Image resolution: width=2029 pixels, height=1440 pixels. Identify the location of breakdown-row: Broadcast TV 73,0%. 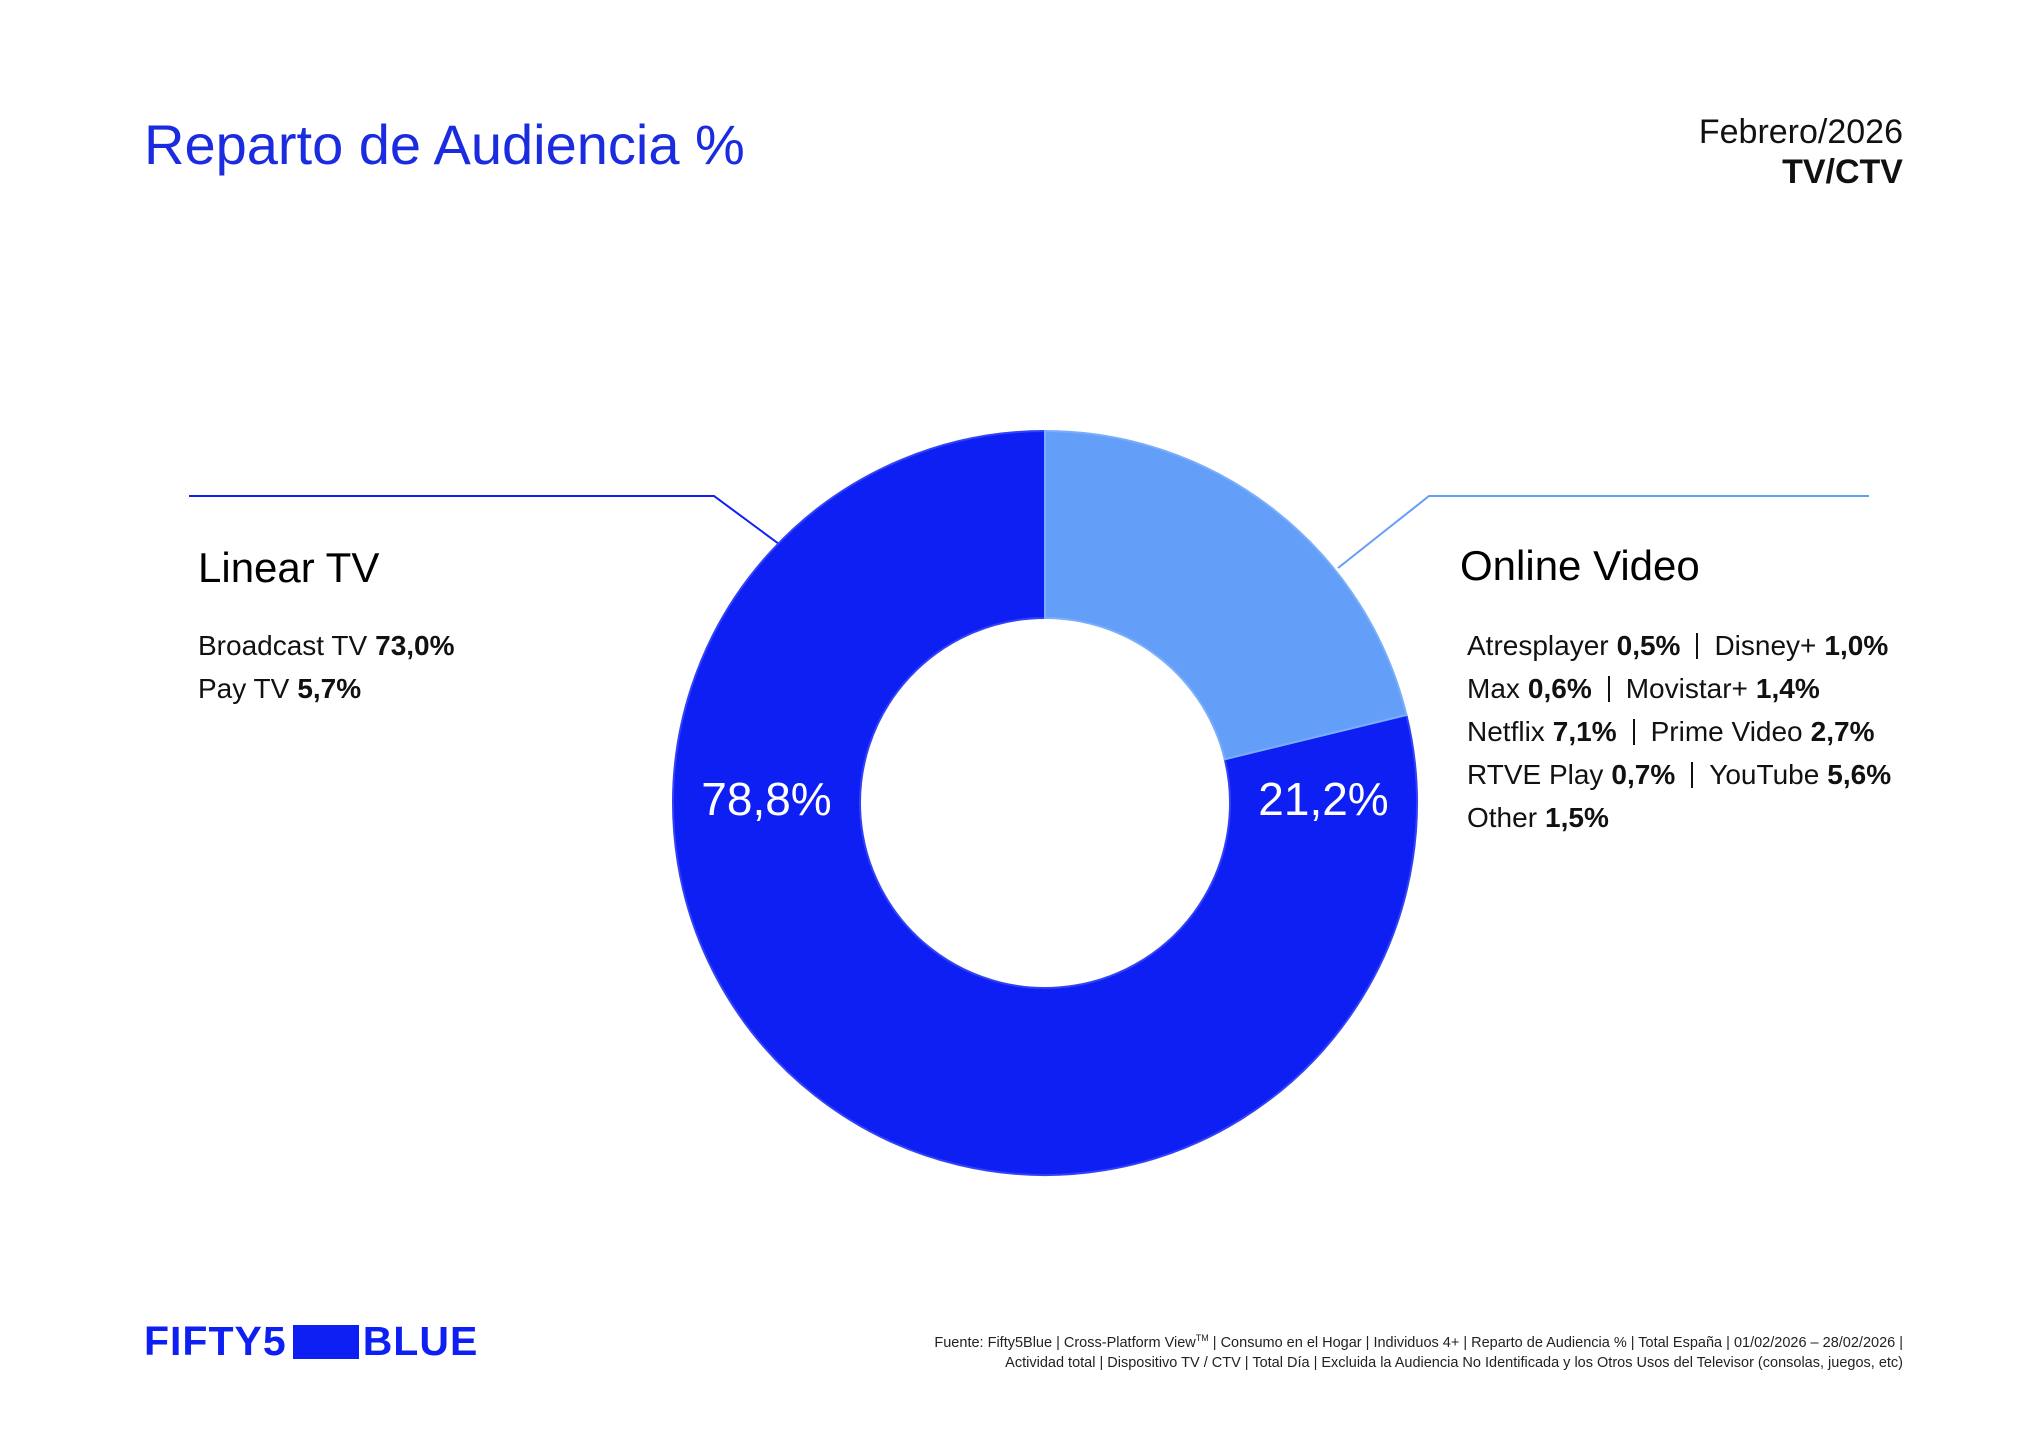
(326, 645).